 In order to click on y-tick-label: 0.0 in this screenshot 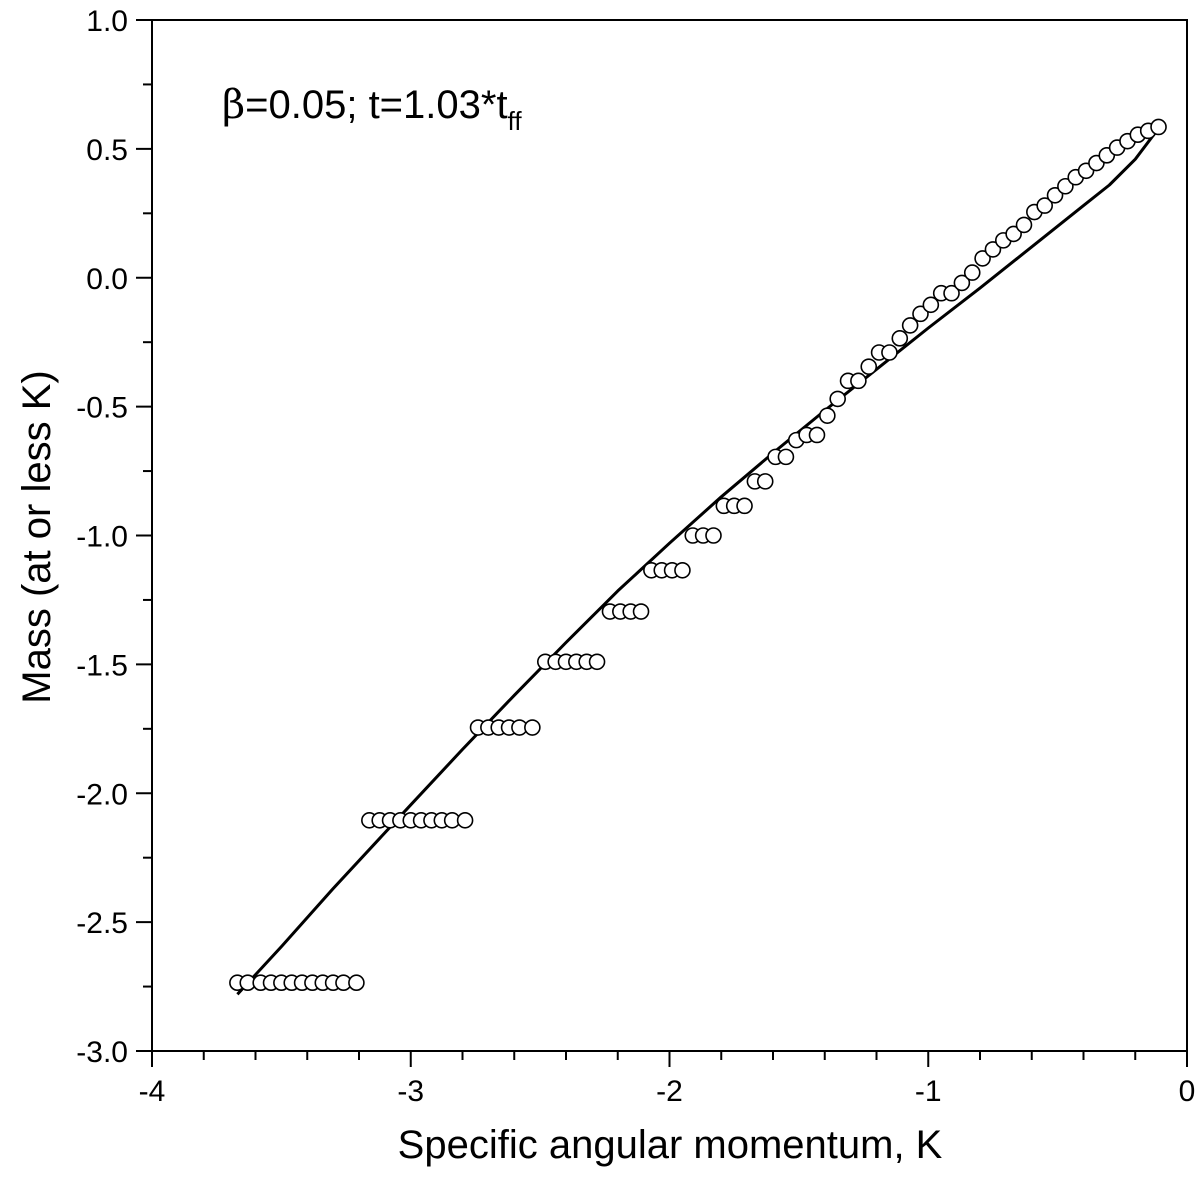, I will do `click(107, 279)`.